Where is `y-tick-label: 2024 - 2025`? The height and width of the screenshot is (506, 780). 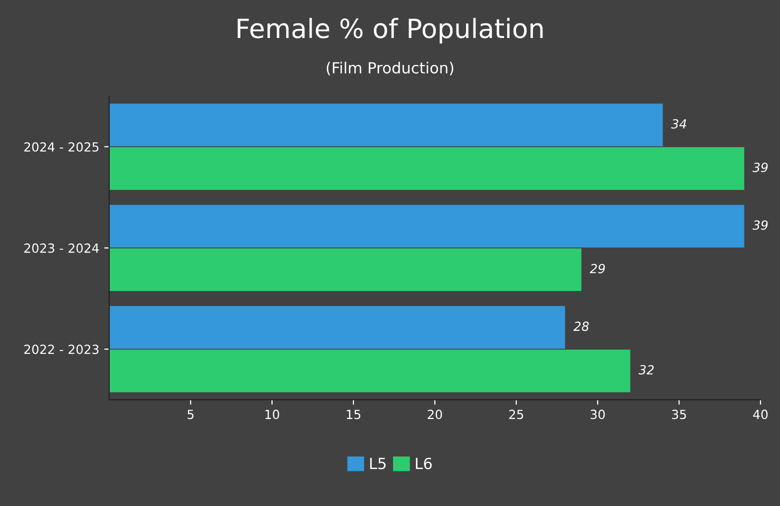 y-tick-label: 2024 - 2025 is located at coordinates (61, 147).